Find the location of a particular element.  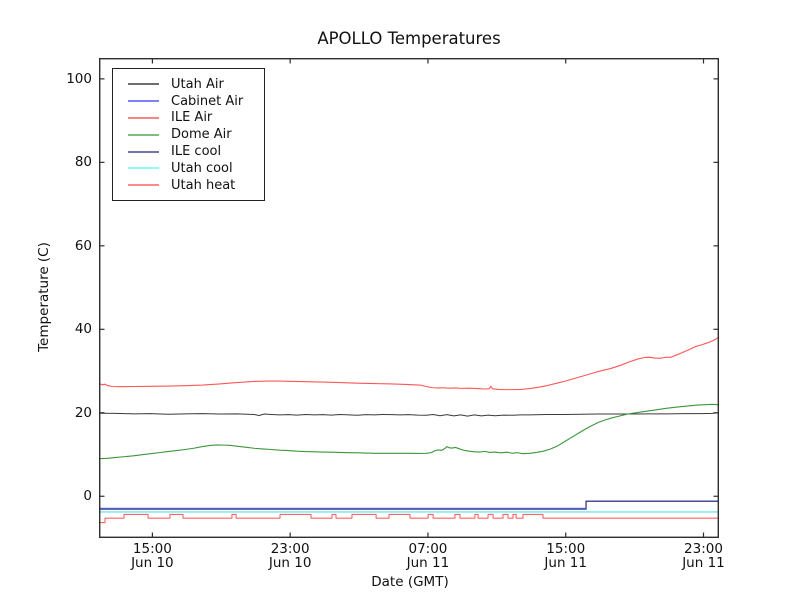

x-tick-time: 07:00 is located at coordinates (428, 549).